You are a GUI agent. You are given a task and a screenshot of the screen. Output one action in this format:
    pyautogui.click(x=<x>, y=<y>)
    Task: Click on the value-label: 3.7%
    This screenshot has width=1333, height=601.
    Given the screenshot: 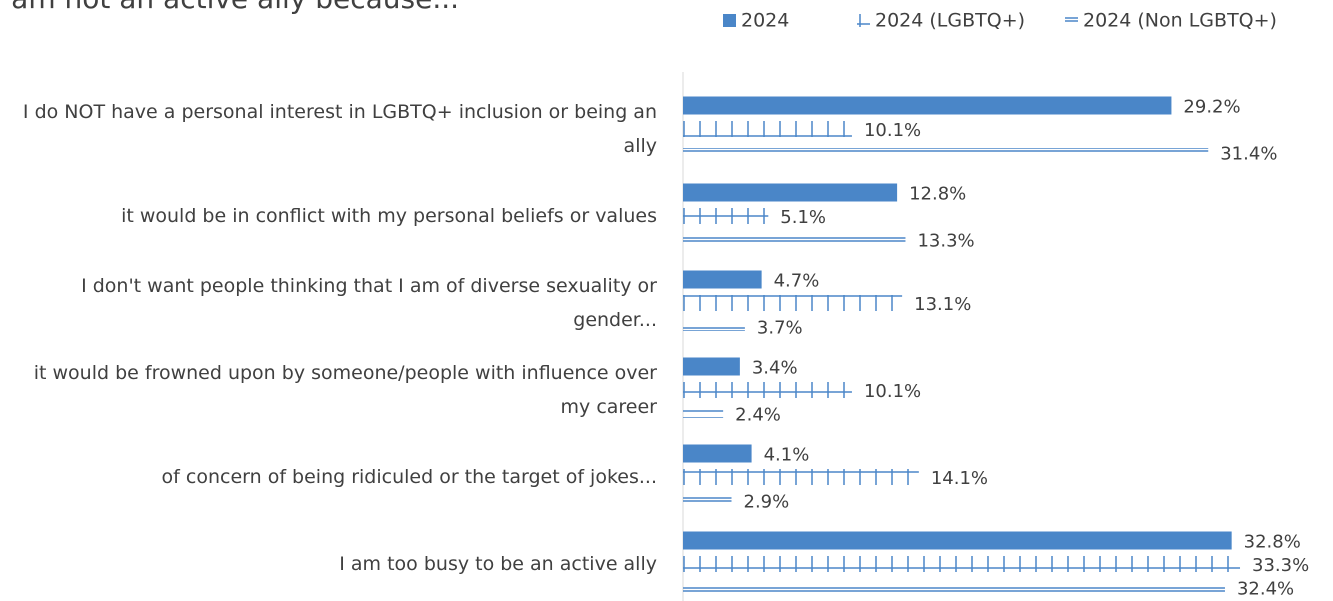 What is the action you would take?
    pyautogui.click(x=780, y=328)
    